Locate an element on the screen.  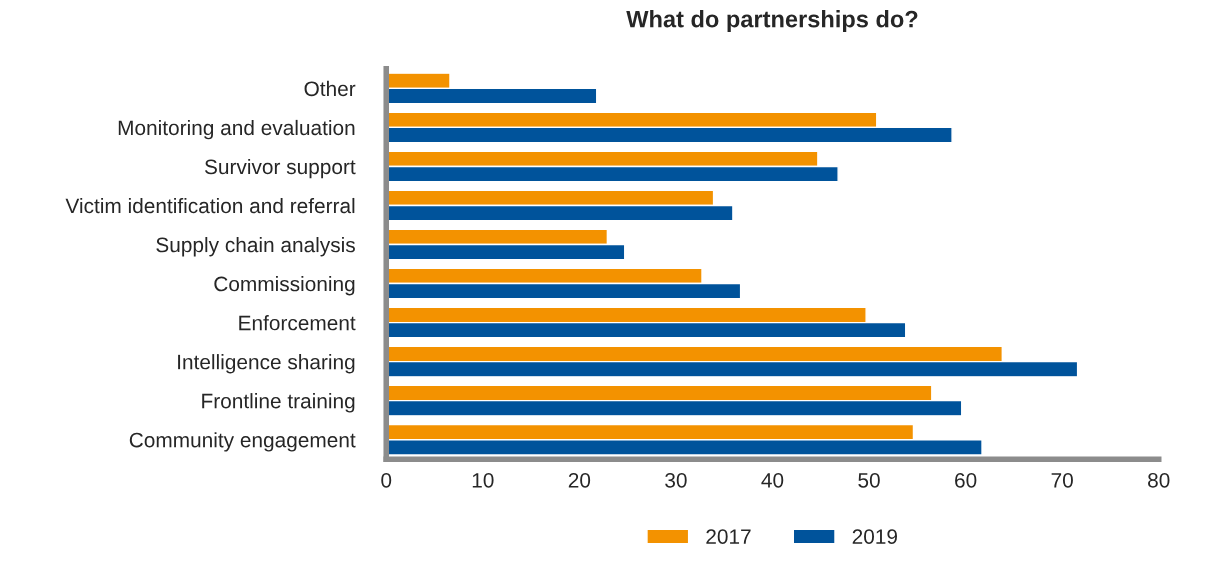
x-tick-label: 20 is located at coordinates (579, 480).